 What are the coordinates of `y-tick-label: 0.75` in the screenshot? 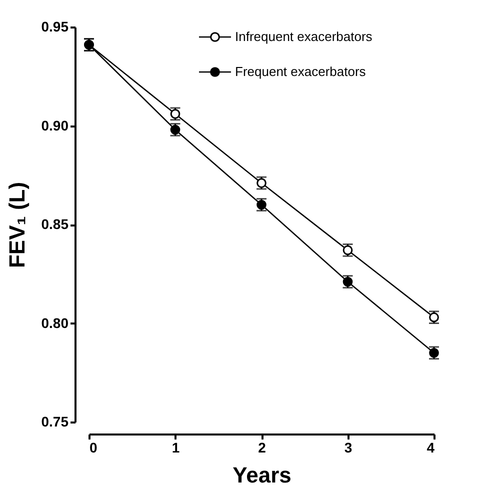 It's located at (55, 422).